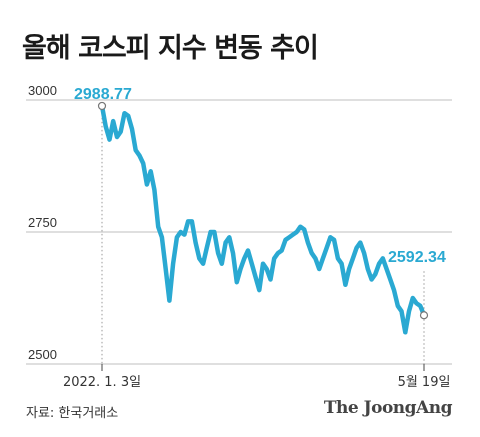 The width and height of the screenshot is (480, 437). Describe the element at coordinates (388, 408) in the screenshot. I see `brand-logo: The JoongAng` at that location.